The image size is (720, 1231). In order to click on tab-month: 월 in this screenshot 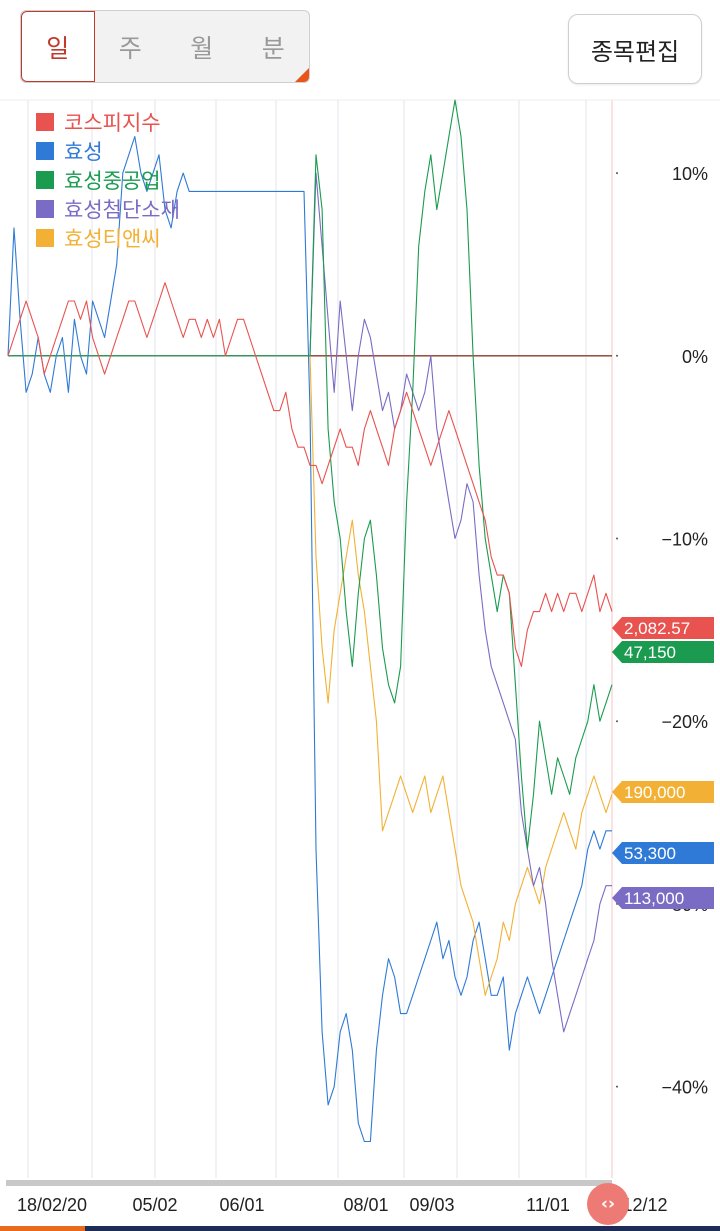, I will do `click(202, 48)`.